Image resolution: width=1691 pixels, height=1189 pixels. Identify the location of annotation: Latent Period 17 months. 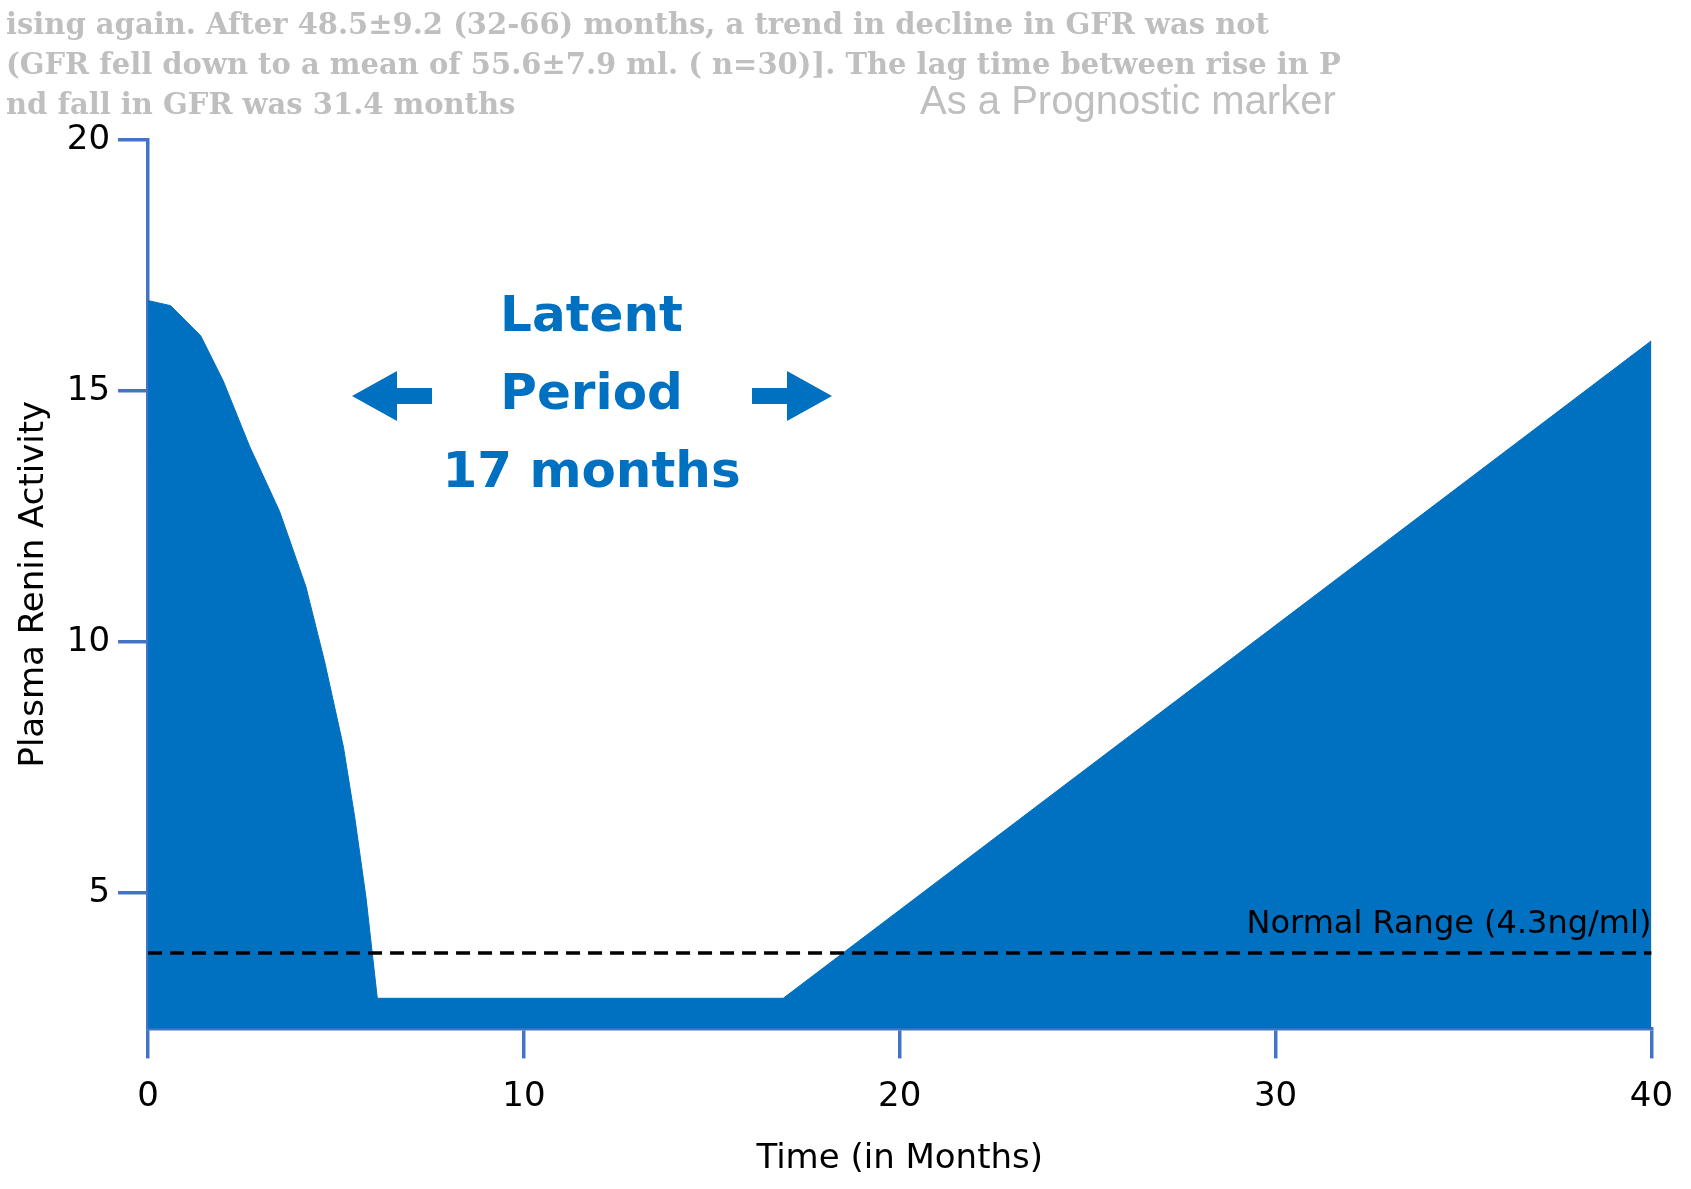
(591, 391).